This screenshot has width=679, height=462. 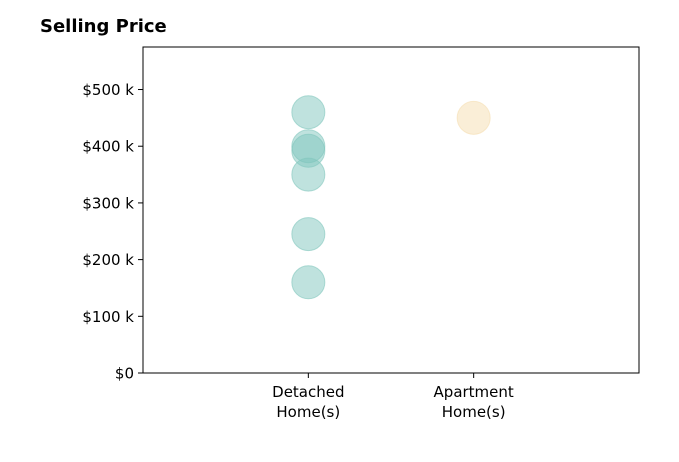 I want to click on y-tick-label: $100 k, so click(x=108, y=317).